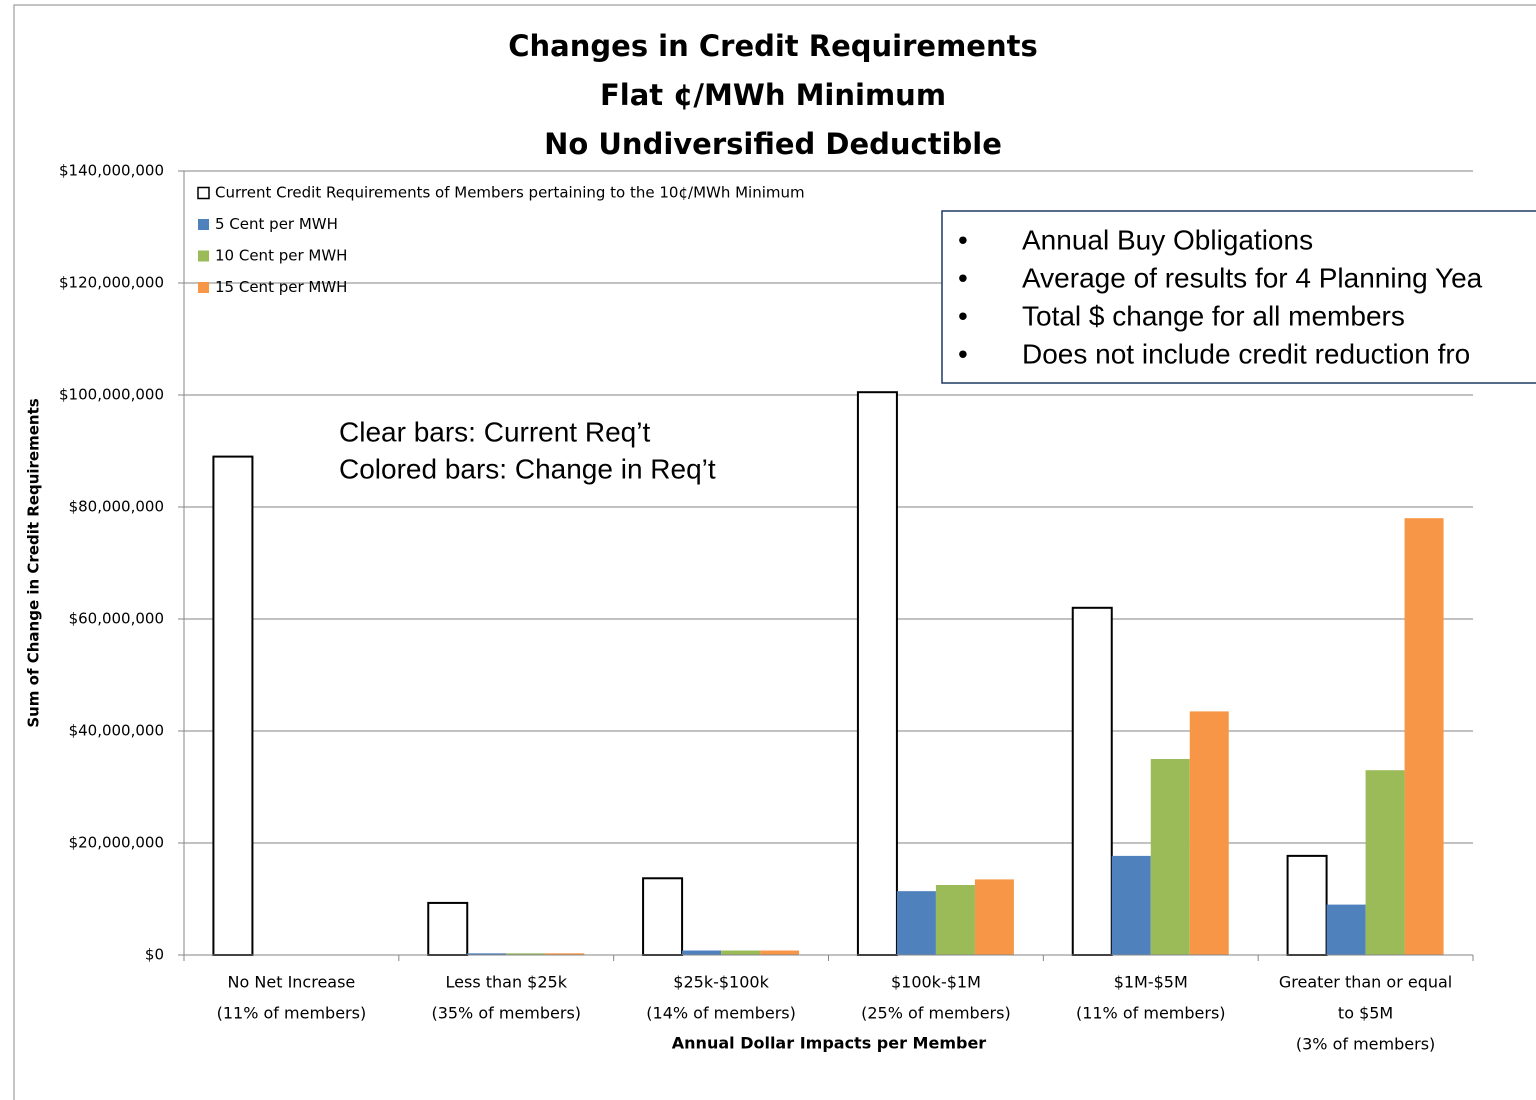 This screenshot has height=1100, width=1536. Describe the element at coordinates (1252, 277) in the screenshot. I see `note-text: Average of results for 4 Planning Yea` at that location.